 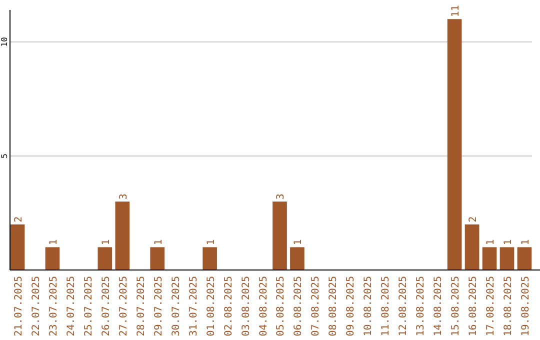 I want to click on x-tick-label: 10.08.2025, so click(x=368, y=306).